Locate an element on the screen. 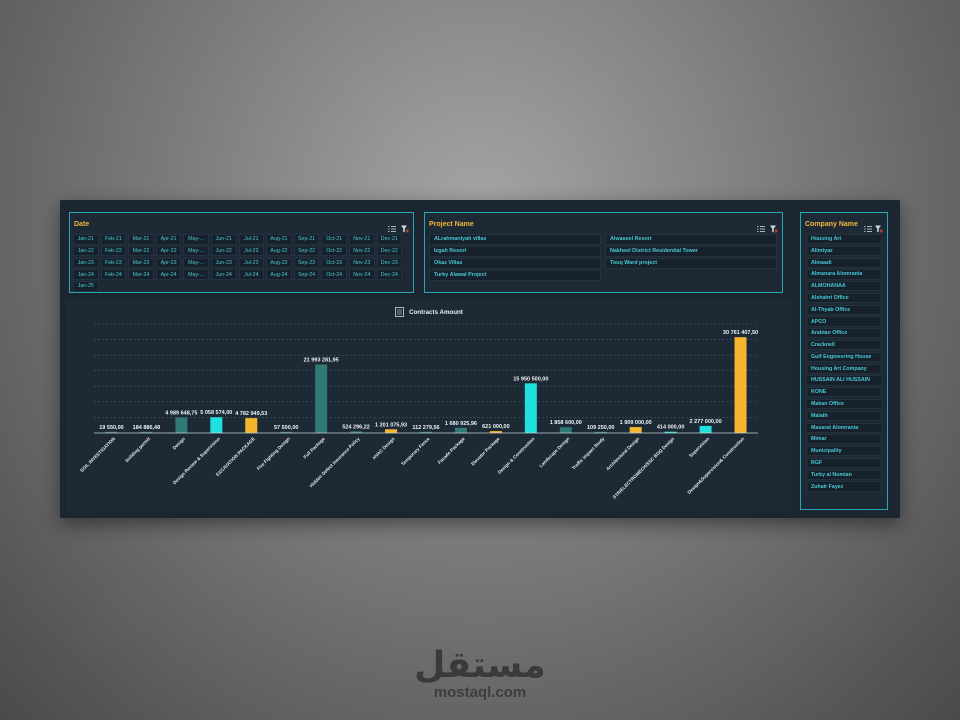 This screenshot has width=960, height=720. date-item: Mar-24 is located at coordinates (141, 274).